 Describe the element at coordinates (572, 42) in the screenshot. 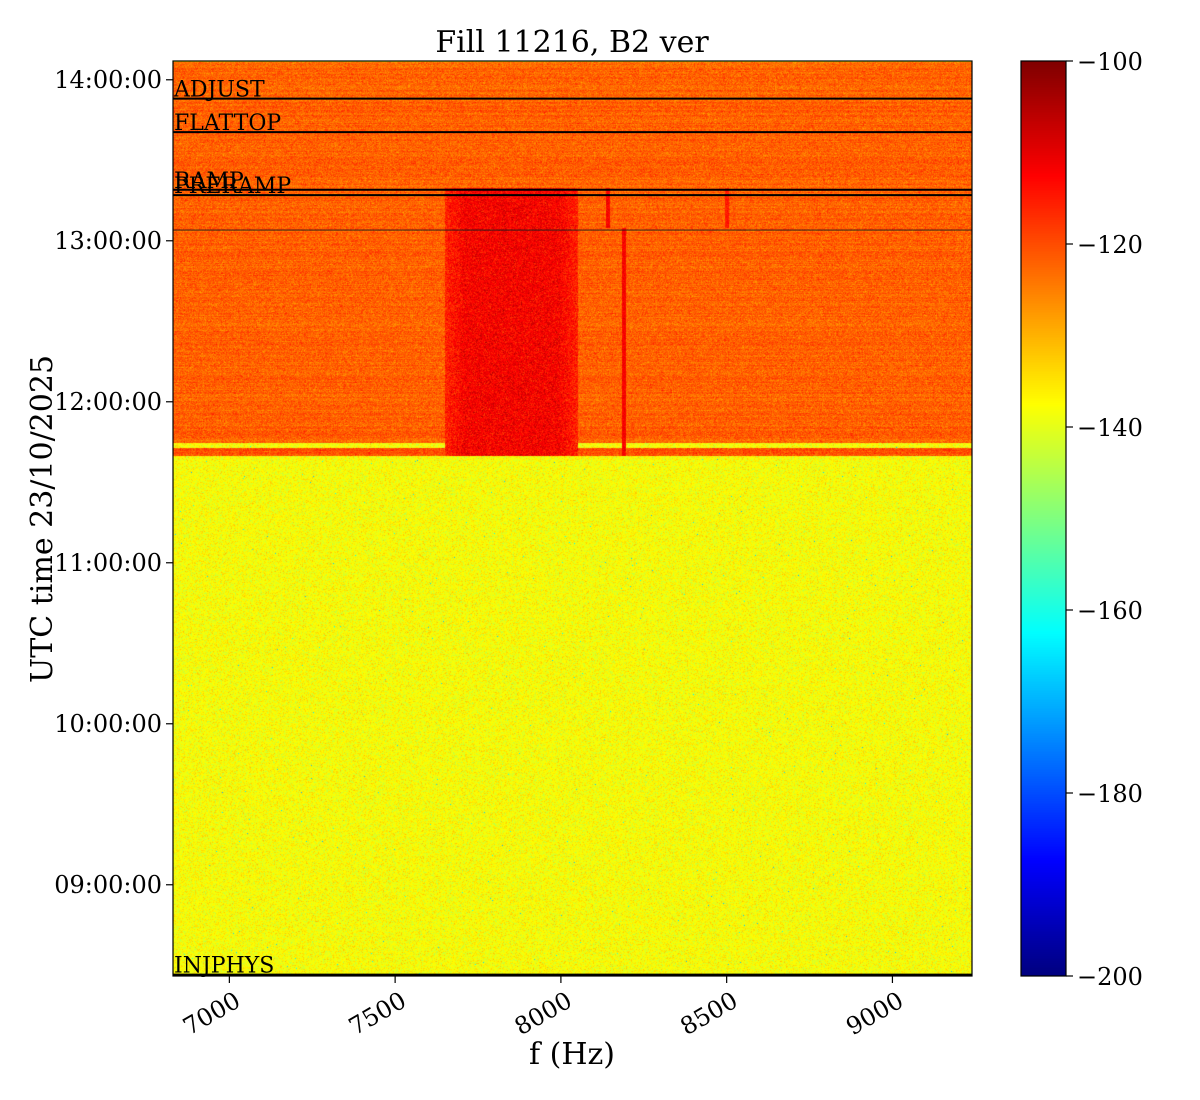

I see `chart-title: Fill 11216, B2 ver` at that location.